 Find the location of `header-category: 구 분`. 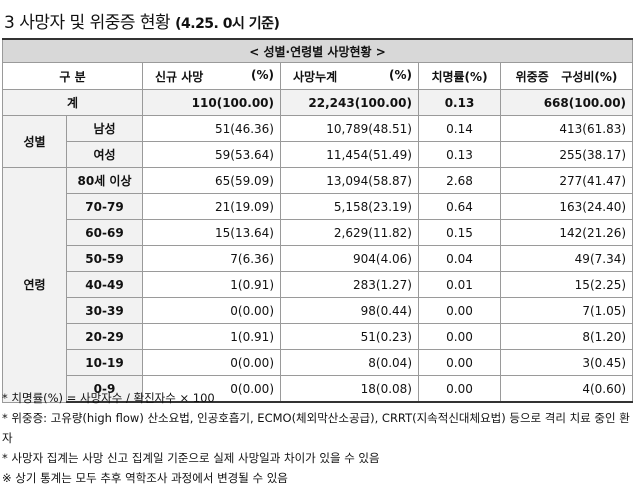

header-category: 구 분 is located at coordinates (72, 76).